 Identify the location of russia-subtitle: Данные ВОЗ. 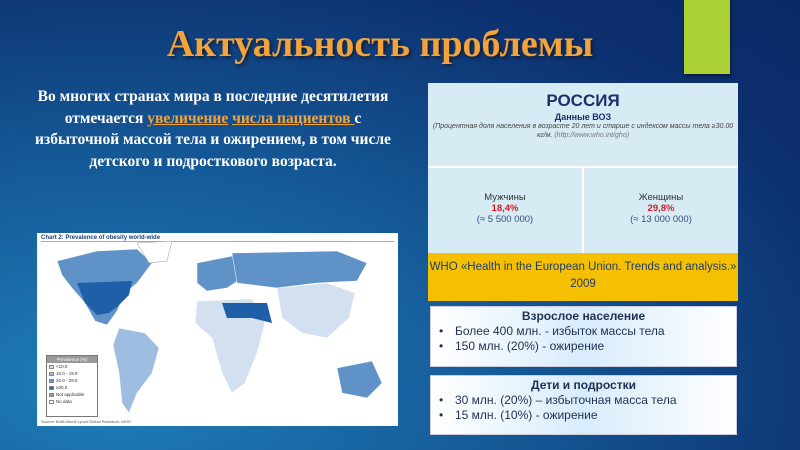
(583, 117).